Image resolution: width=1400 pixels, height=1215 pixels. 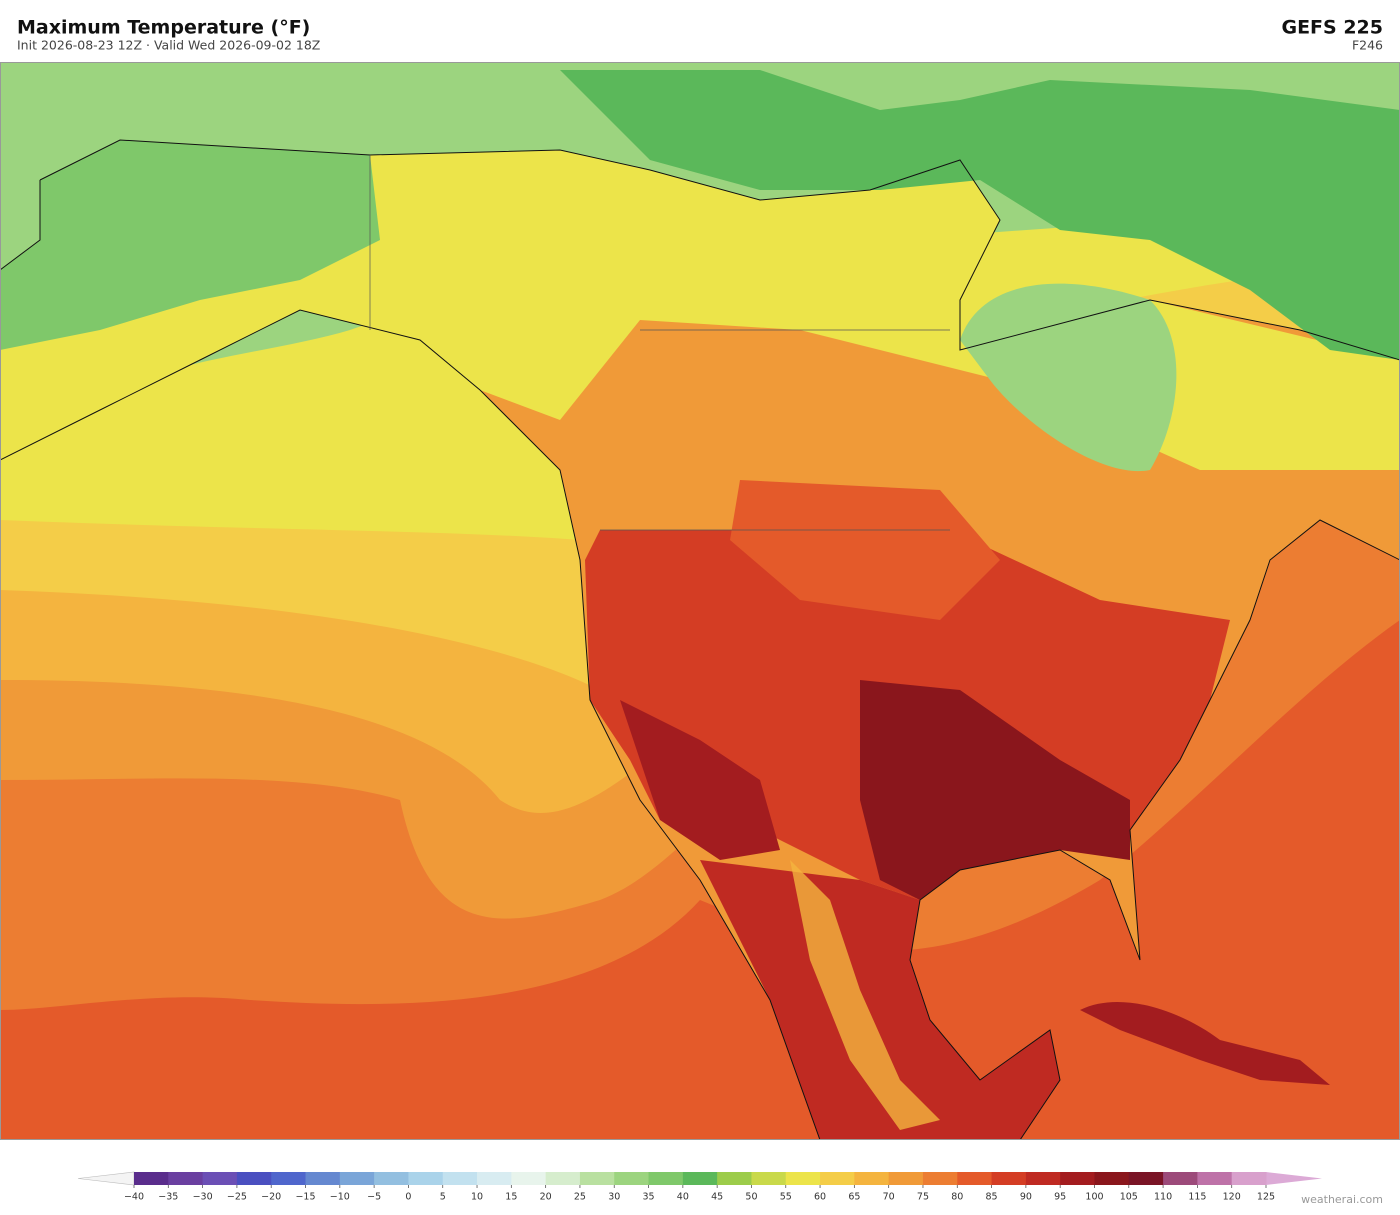 What do you see at coordinates (751, 1197) in the screenshot?
I see `tick-label: 50` at bounding box center [751, 1197].